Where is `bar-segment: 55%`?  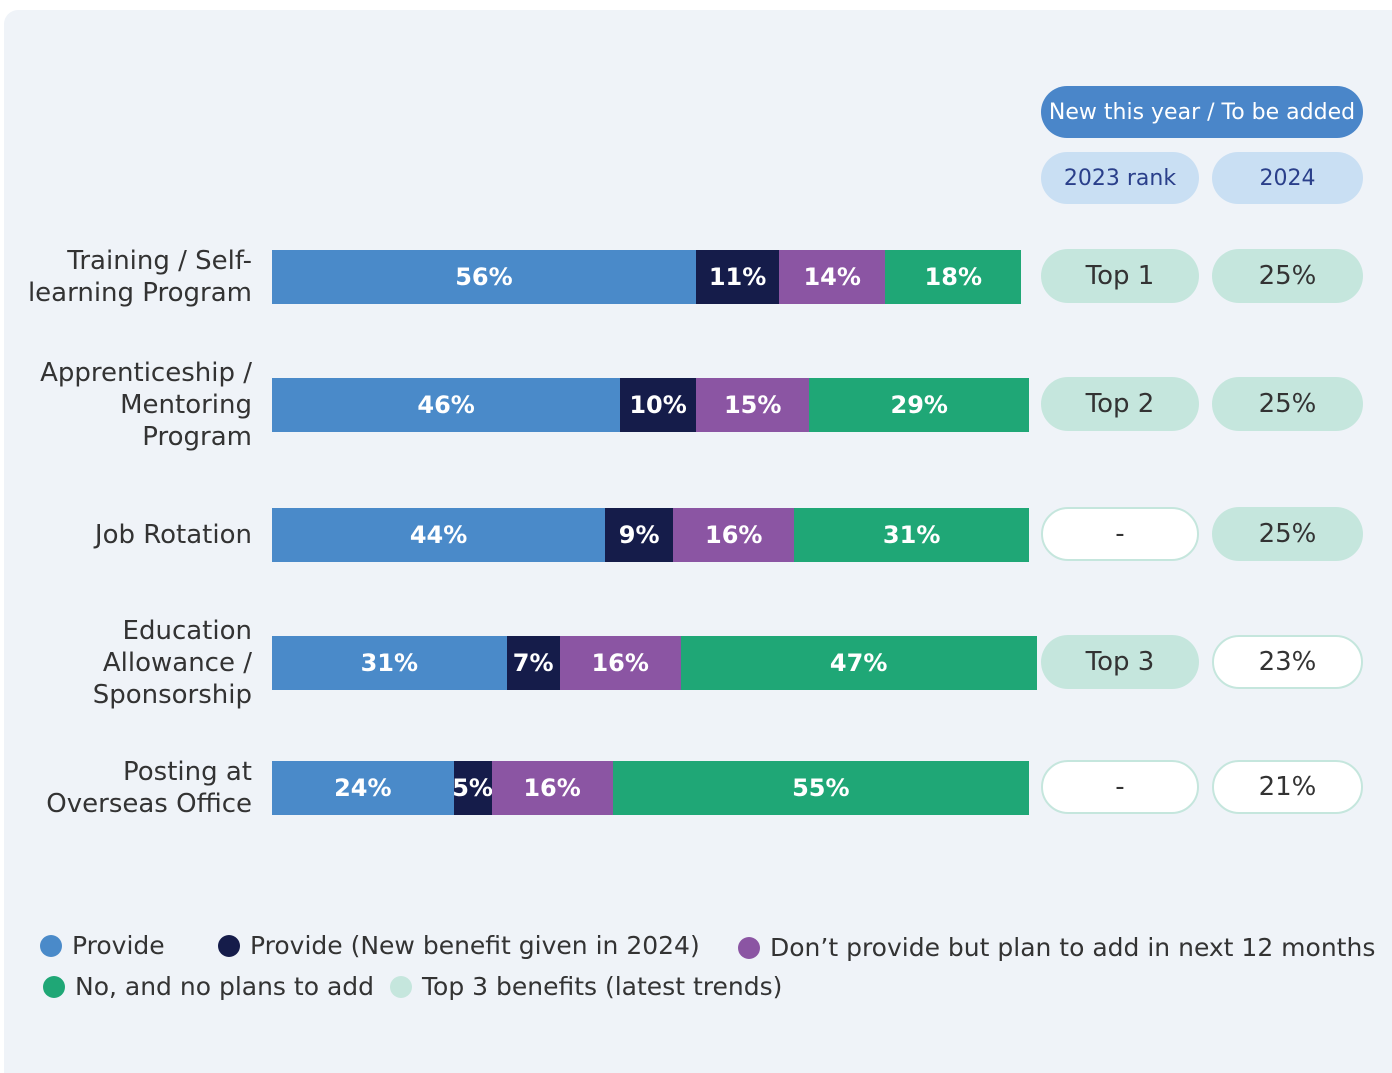 bar-segment: 55% is located at coordinates (820, 788).